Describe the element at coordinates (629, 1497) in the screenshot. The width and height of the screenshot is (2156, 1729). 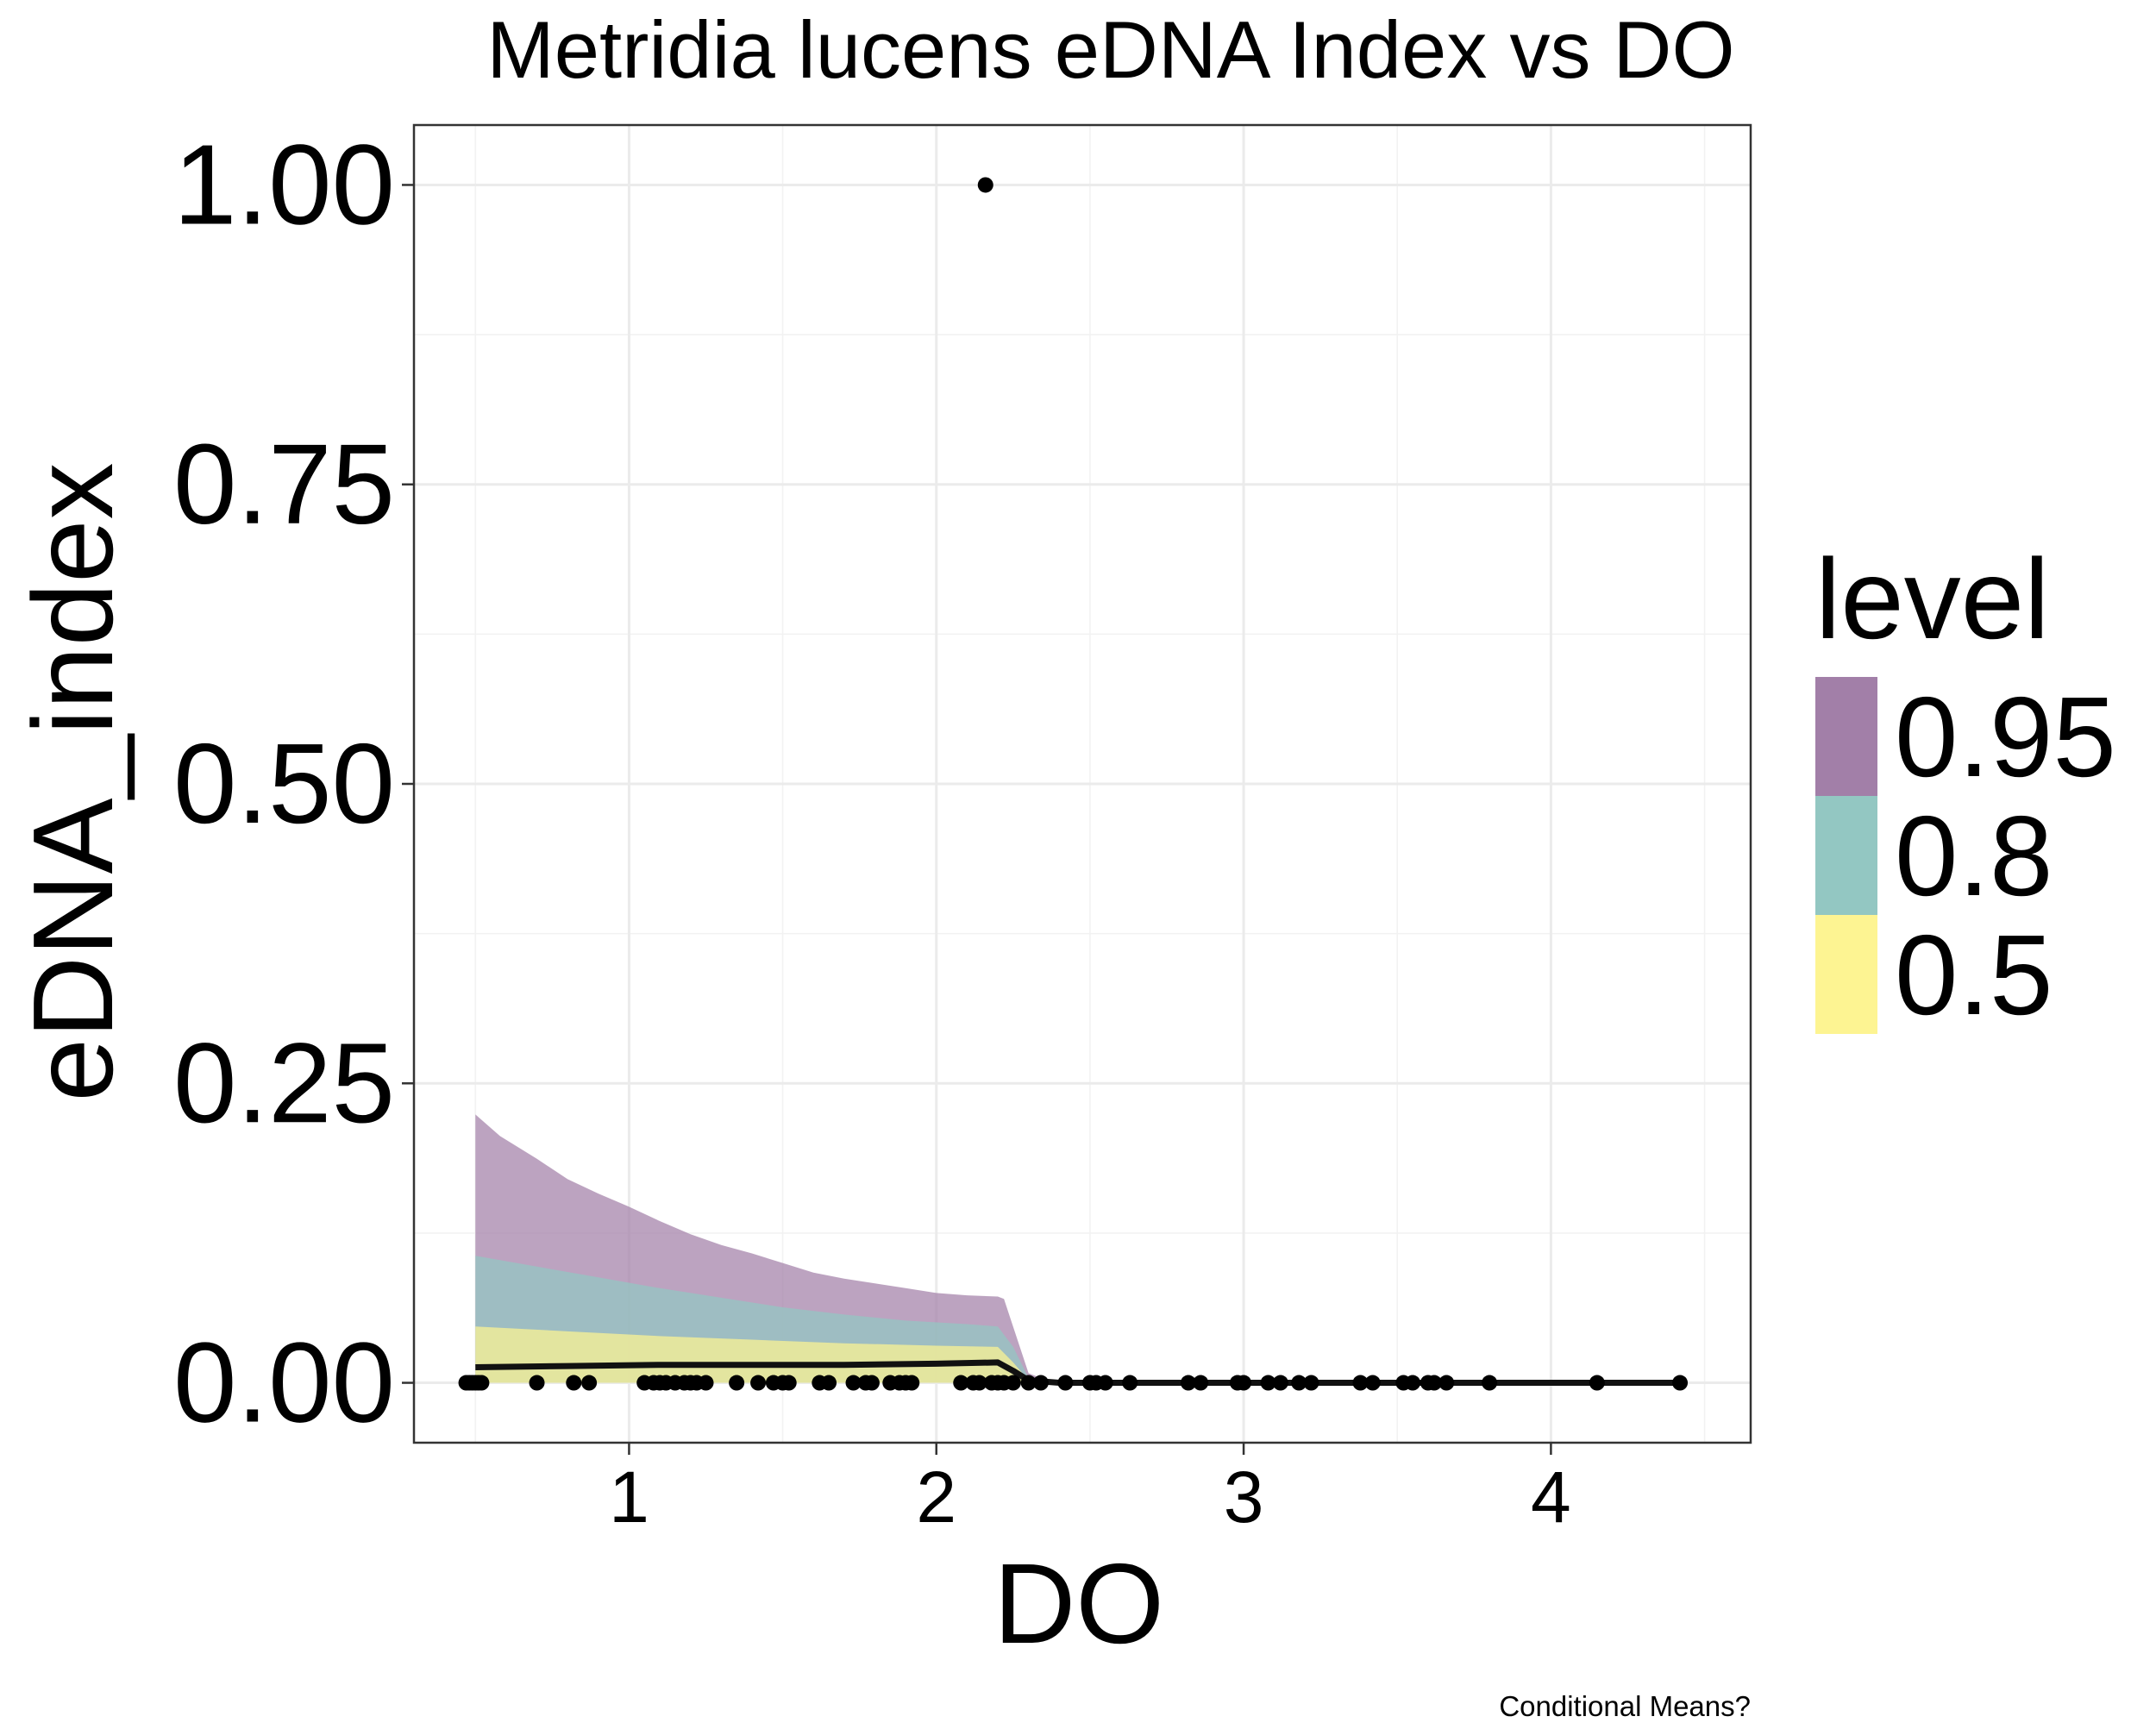
I see `x-tick-label: 1` at that location.